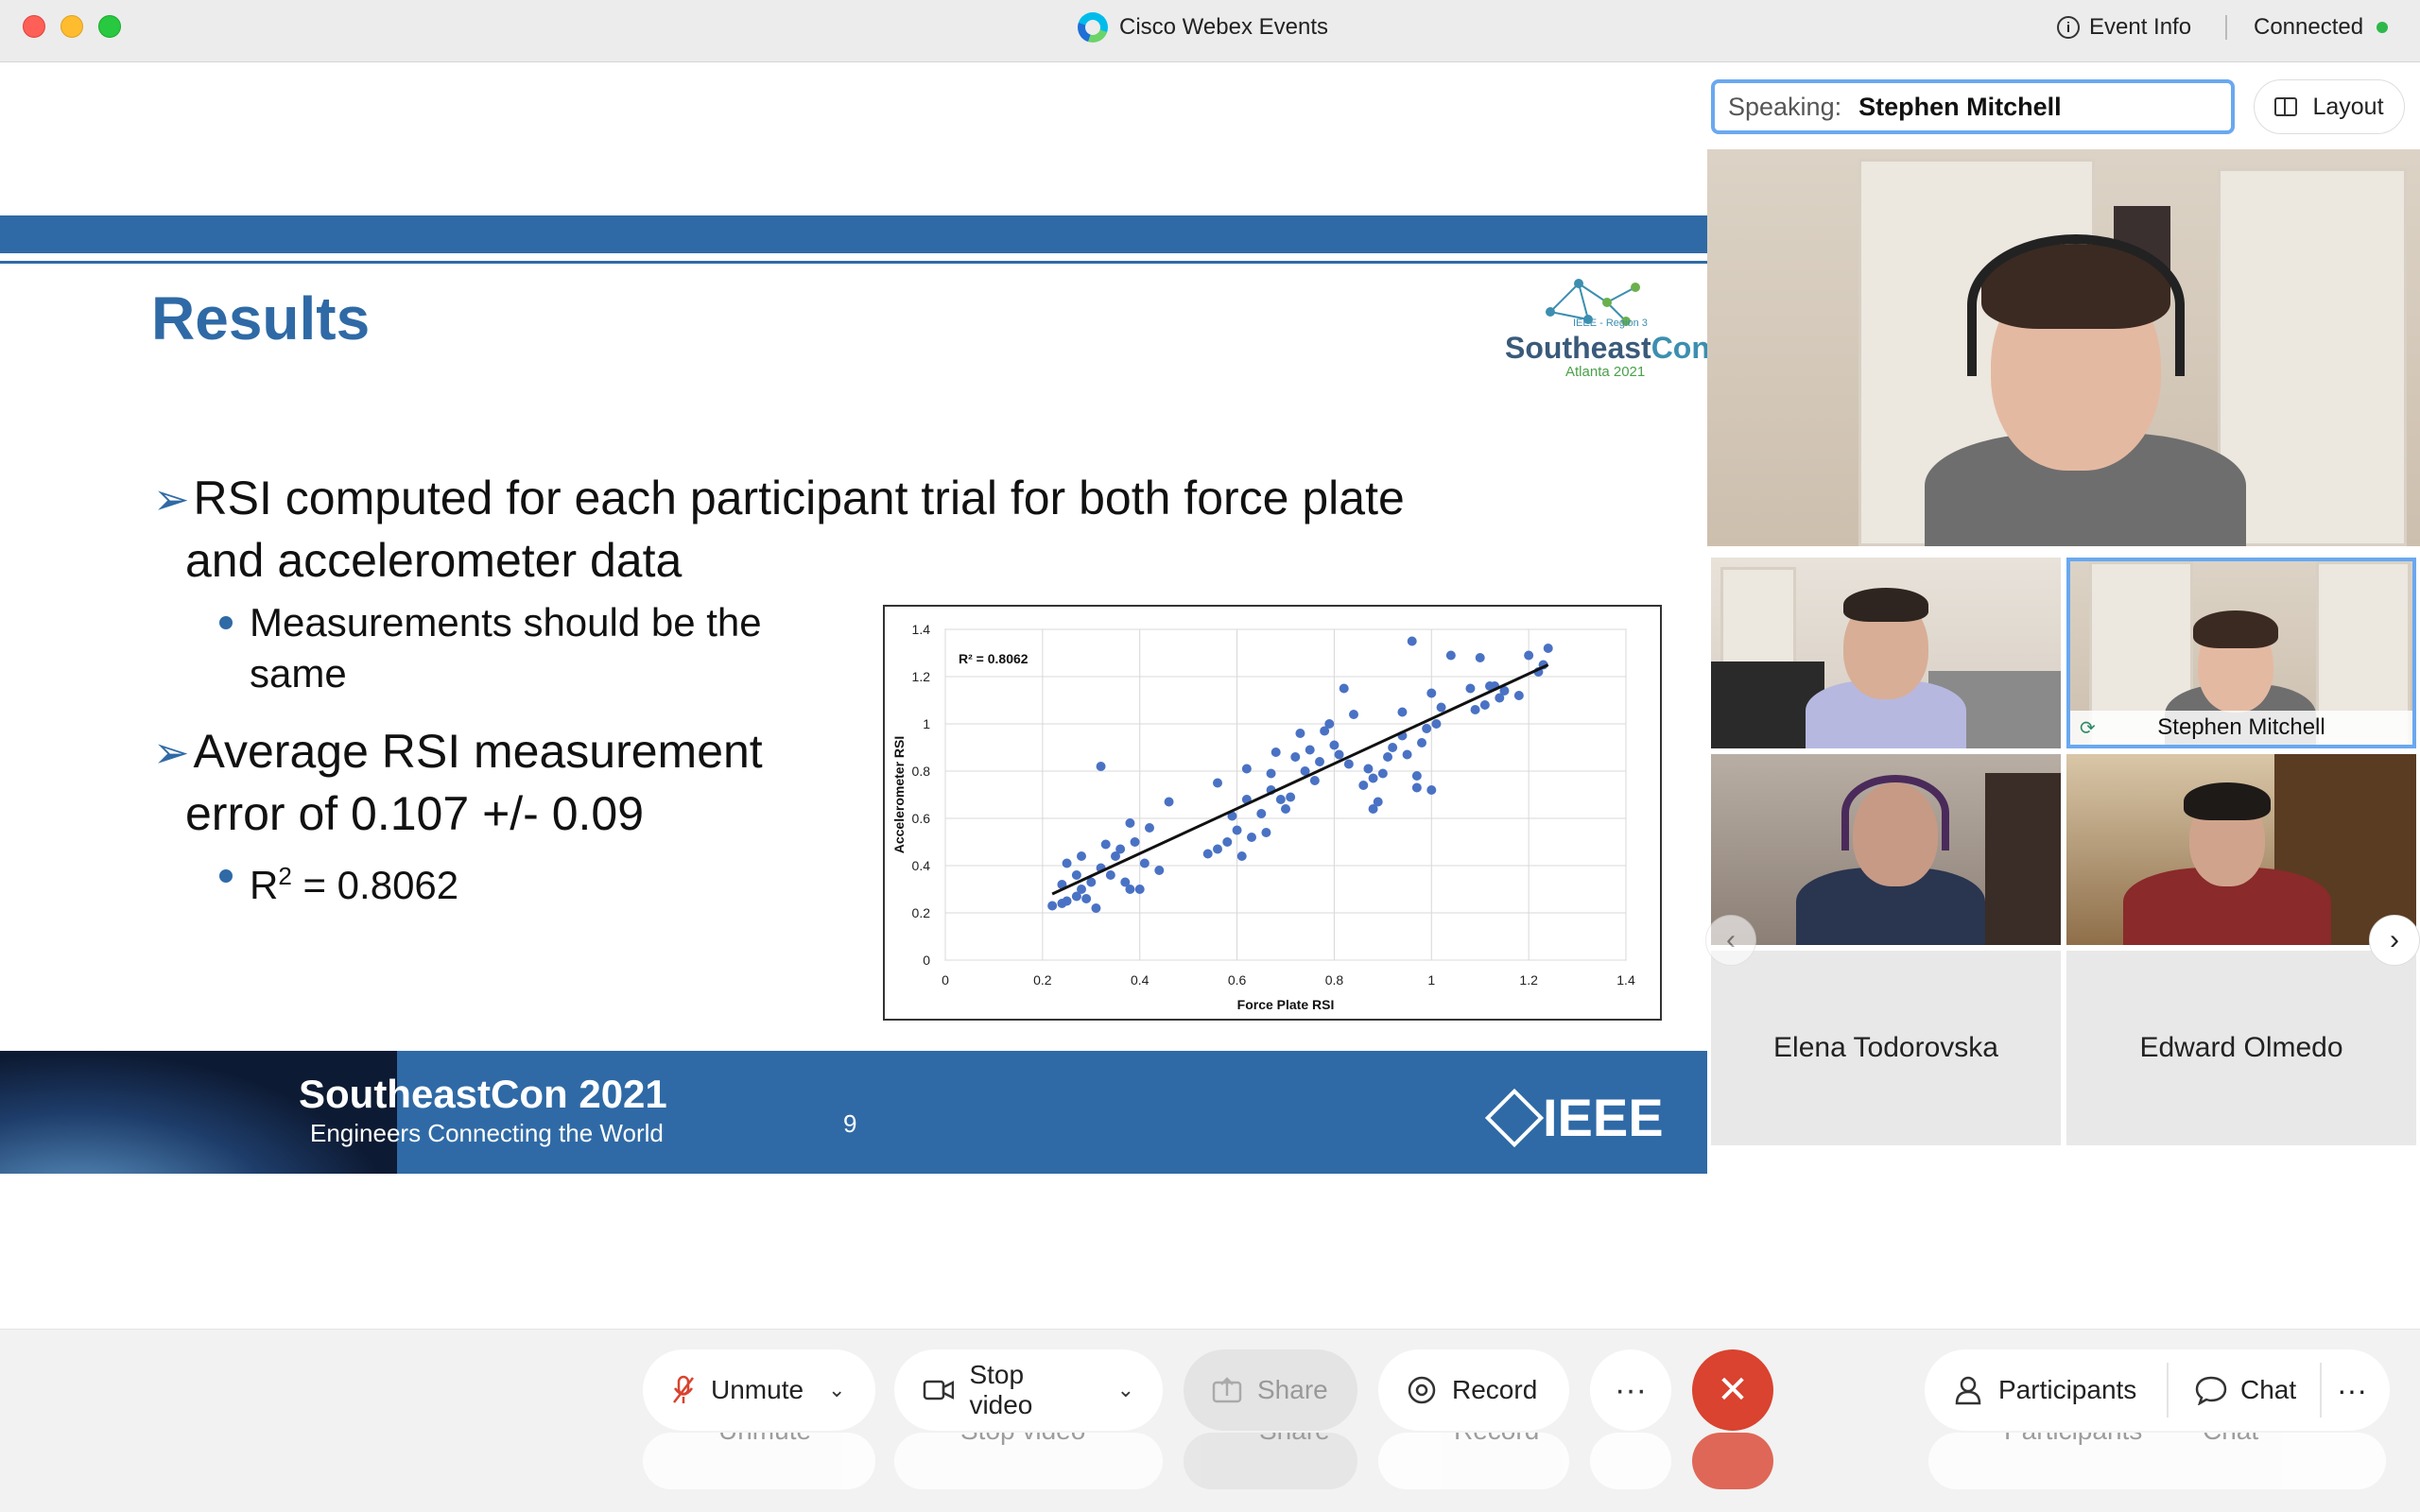  Describe the element at coordinates (198, 1112) in the screenshot. I see `earth-graphic` at that location.